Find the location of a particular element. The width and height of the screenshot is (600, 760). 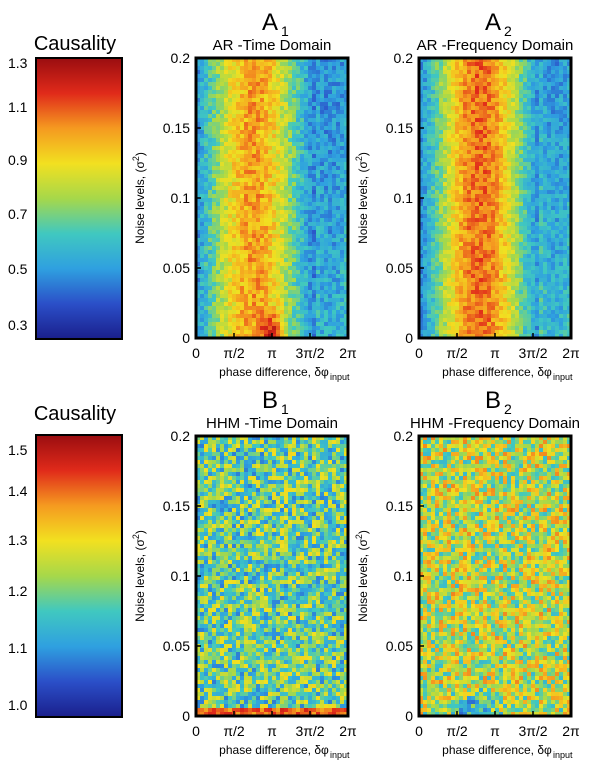

heatmap-cells is located at coordinates (272, 198).